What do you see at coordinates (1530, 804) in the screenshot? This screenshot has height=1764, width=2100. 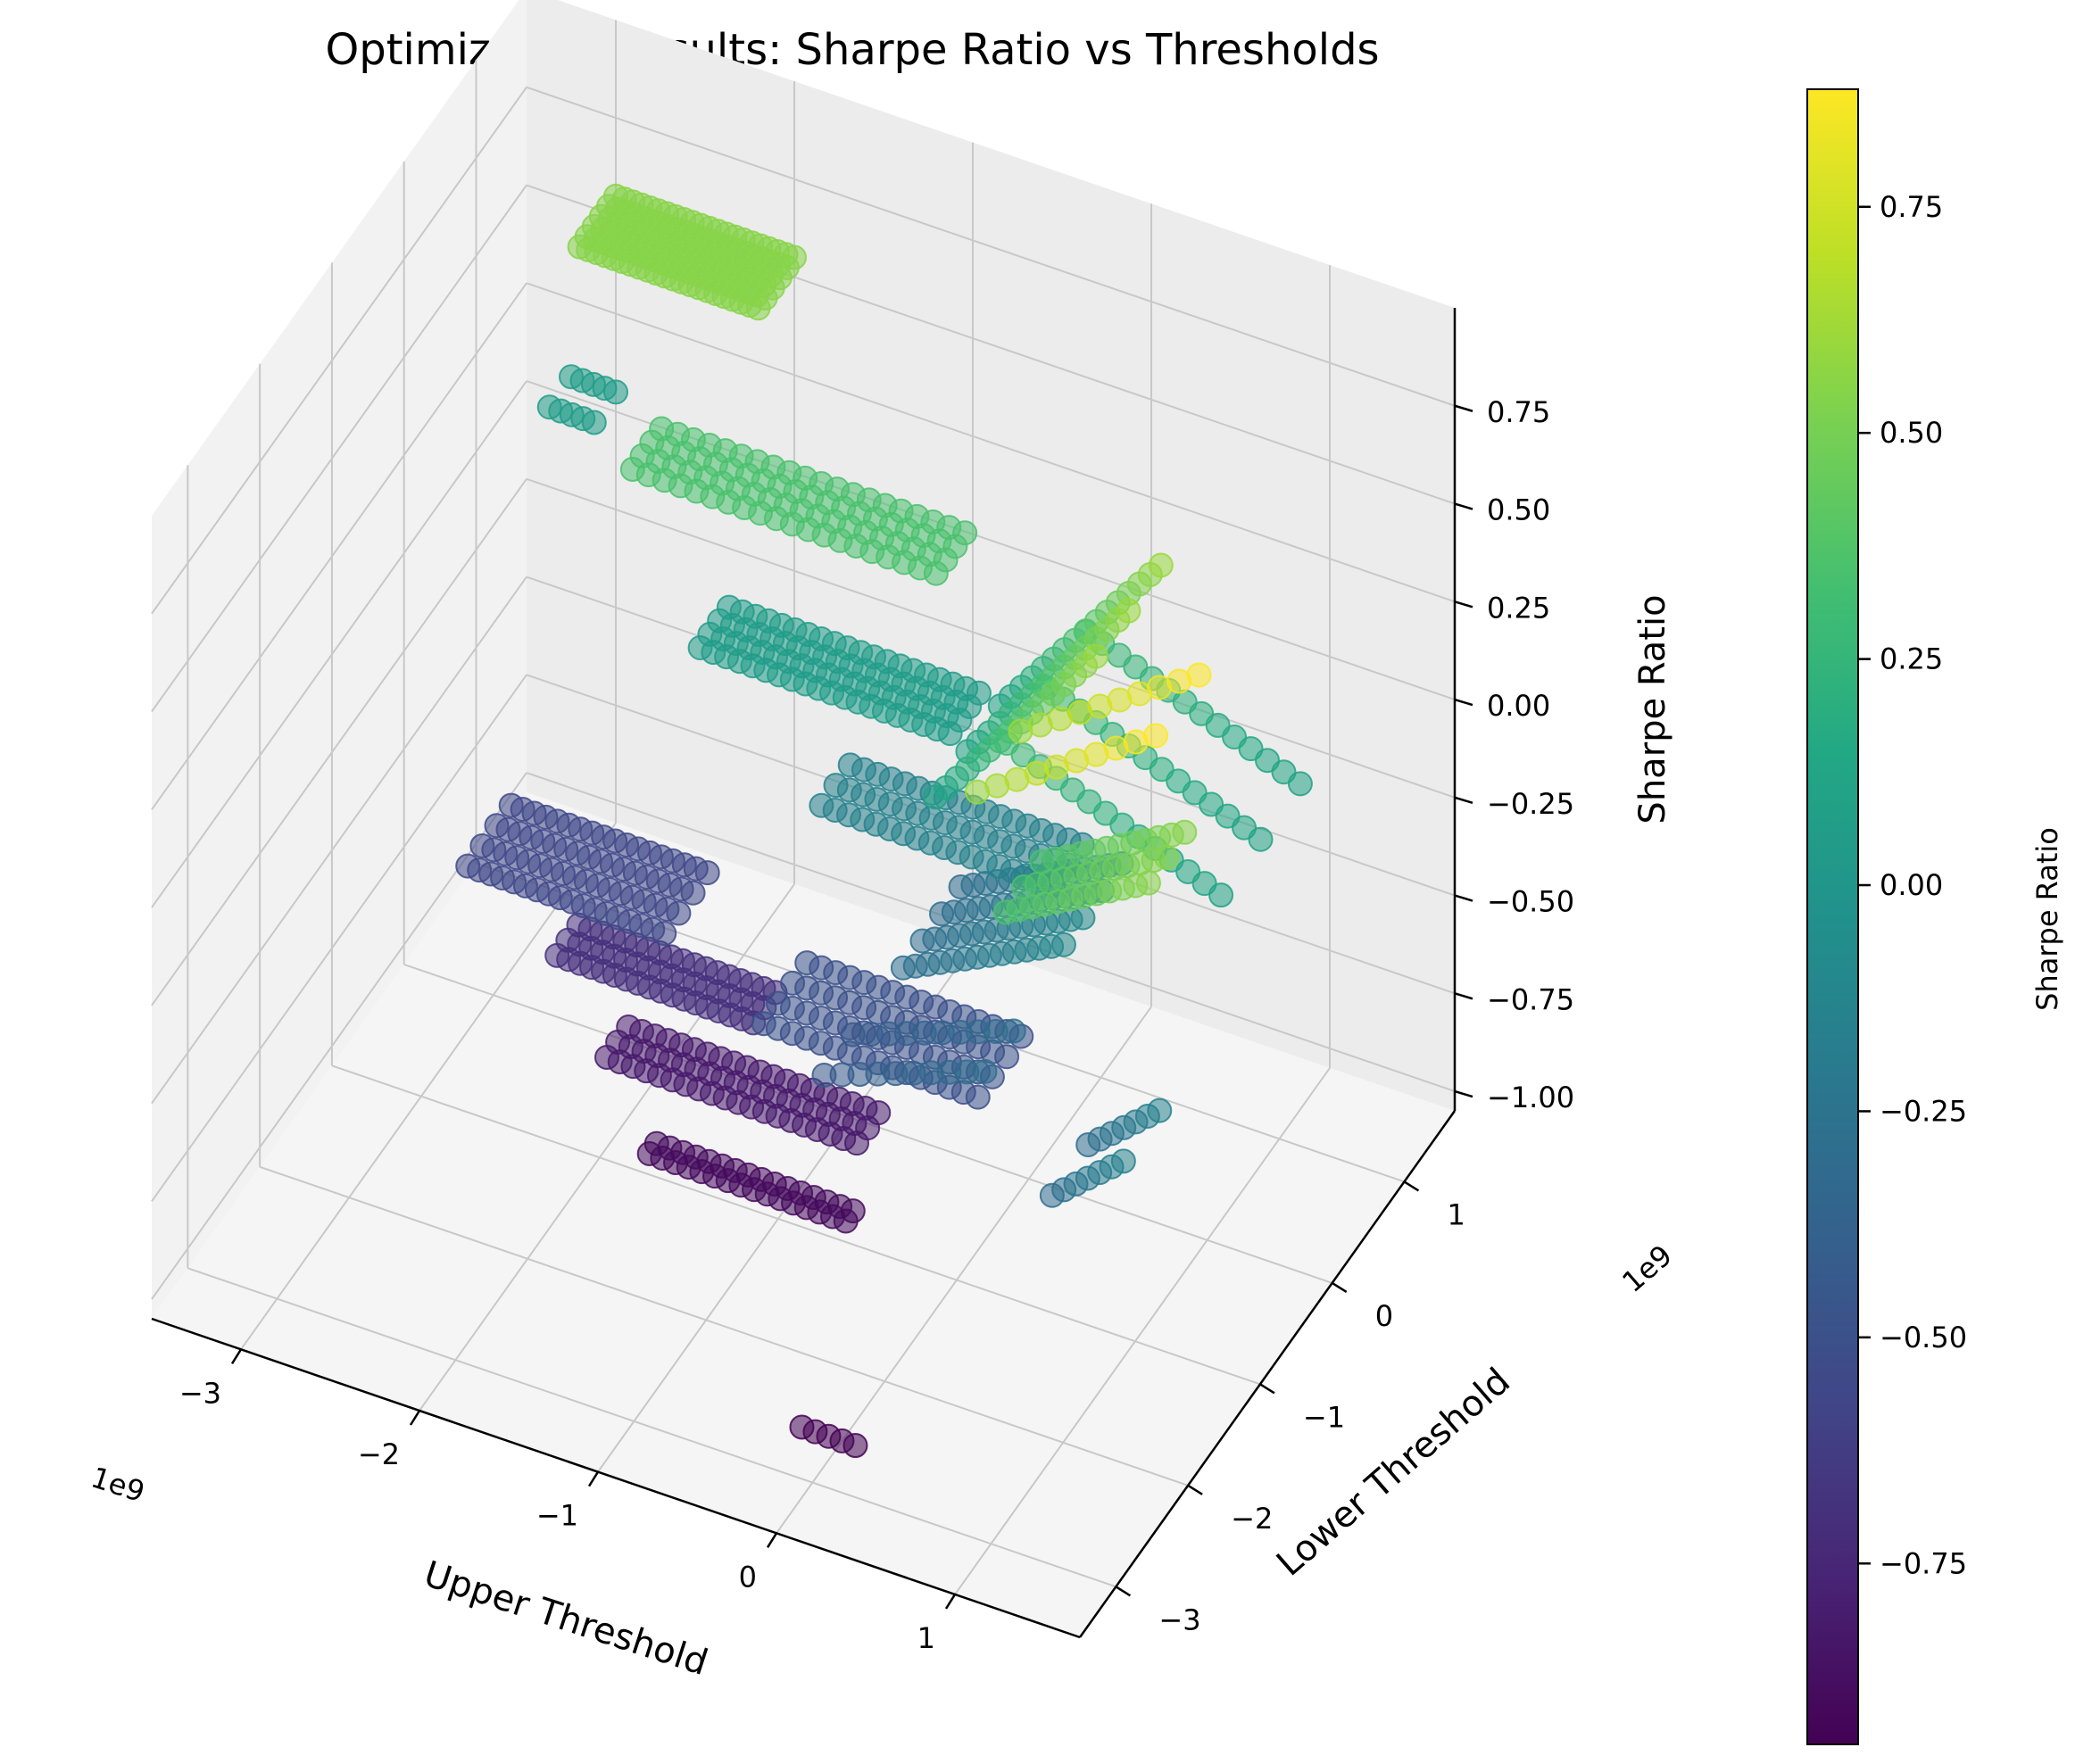 I see `z-tick-label: −0.25` at bounding box center [1530, 804].